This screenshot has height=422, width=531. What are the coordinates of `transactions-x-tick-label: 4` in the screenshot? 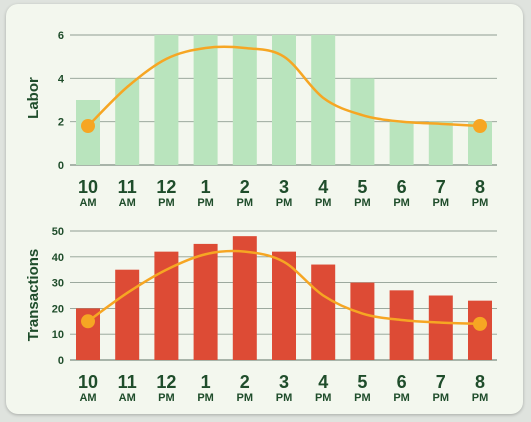 It's located at (323, 382).